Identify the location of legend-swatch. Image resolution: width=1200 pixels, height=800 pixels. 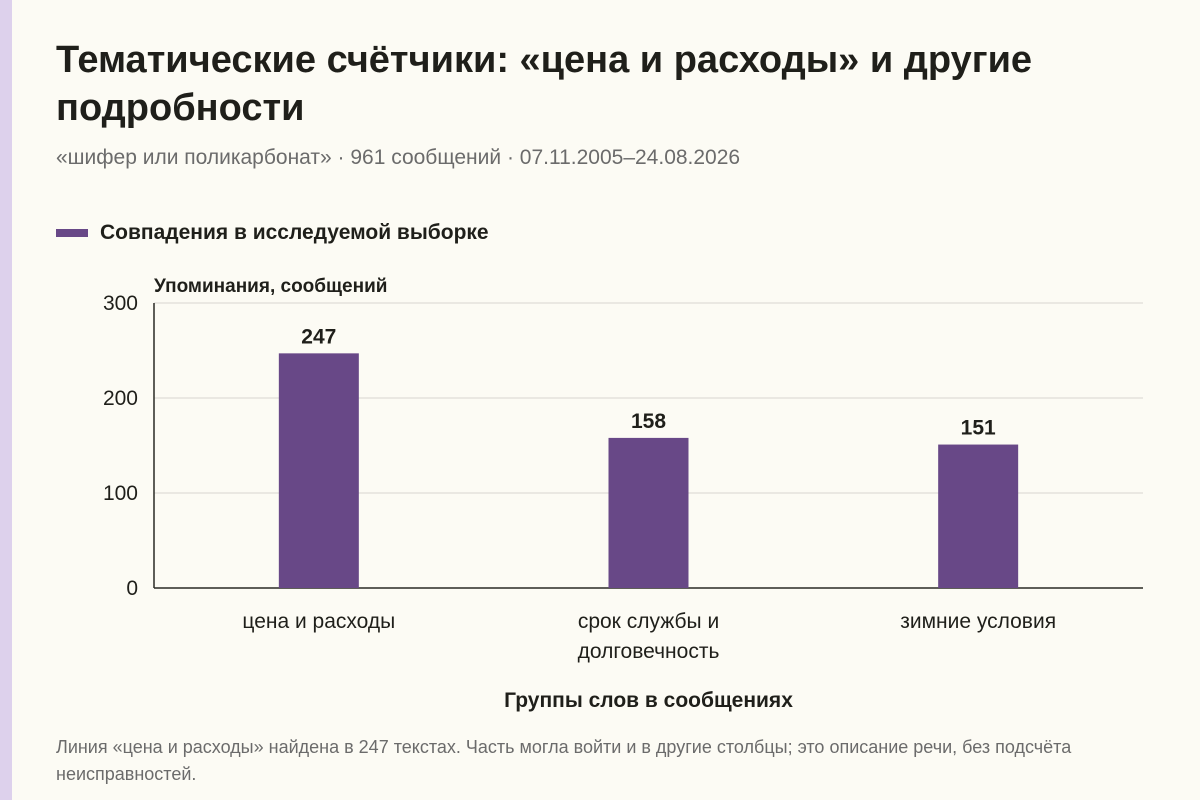
(72, 233).